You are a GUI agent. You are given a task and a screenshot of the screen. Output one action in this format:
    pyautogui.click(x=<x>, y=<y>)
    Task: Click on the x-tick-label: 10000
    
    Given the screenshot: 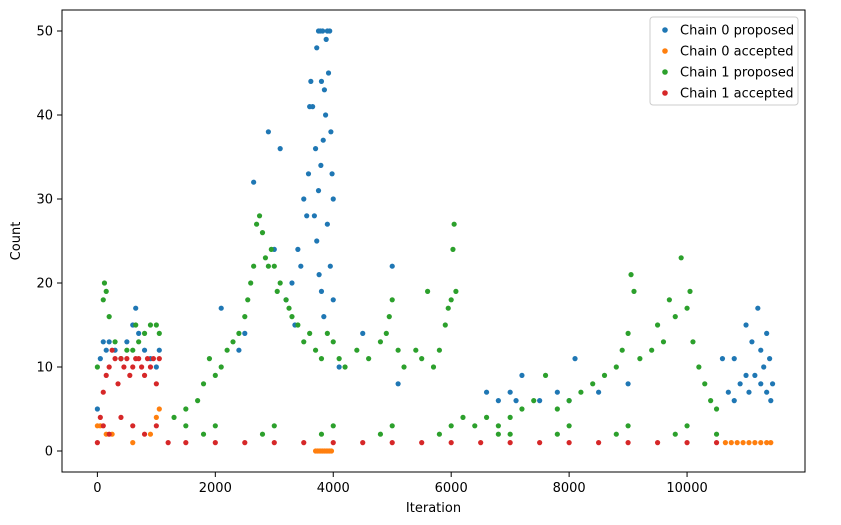 What is the action you would take?
    pyautogui.click(x=686, y=488)
    